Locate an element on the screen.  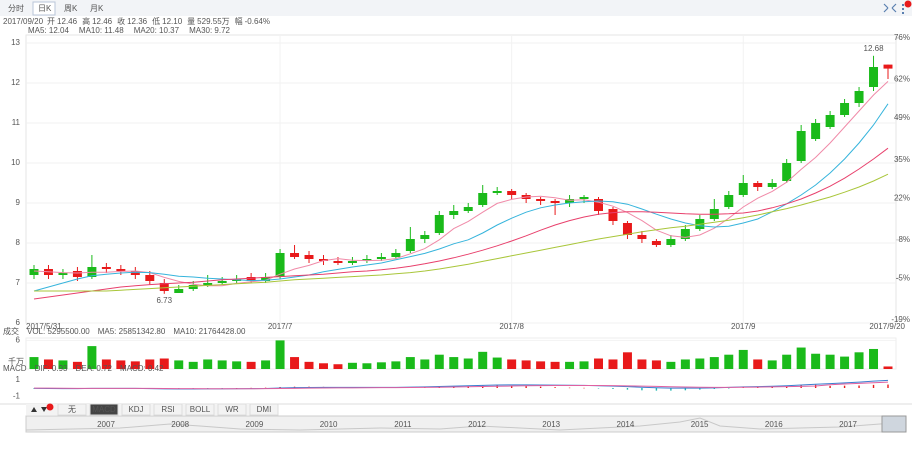
indicator-tab: RSI is located at coordinates (167, 409).